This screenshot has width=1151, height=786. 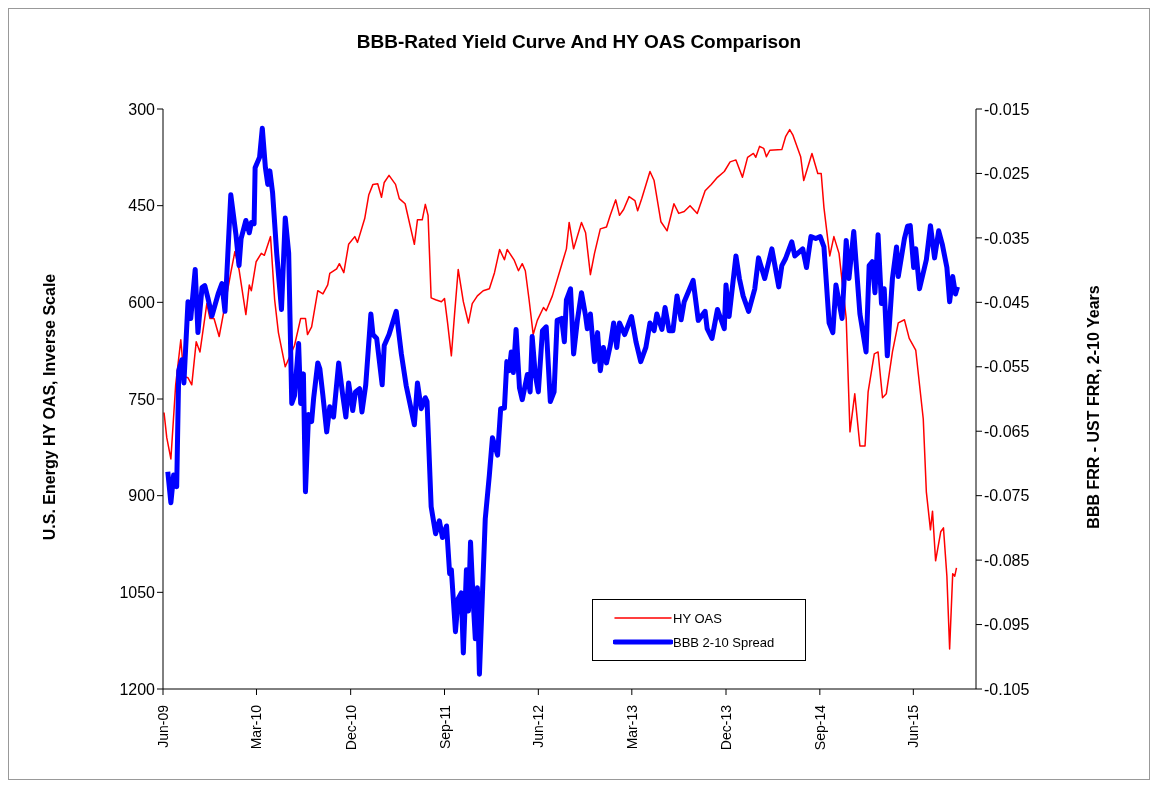 I want to click on x-tick-label: Dec-10, so click(x=350, y=727).